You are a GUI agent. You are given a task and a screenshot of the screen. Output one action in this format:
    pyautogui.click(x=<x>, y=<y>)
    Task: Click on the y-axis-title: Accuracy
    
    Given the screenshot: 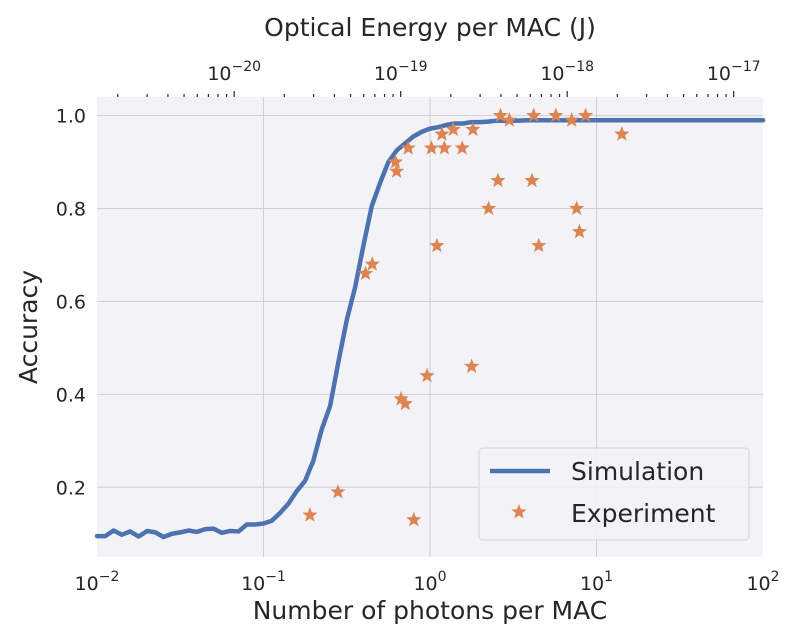 What is the action you would take?
    pyautogui.click(x=28, y=327)
    